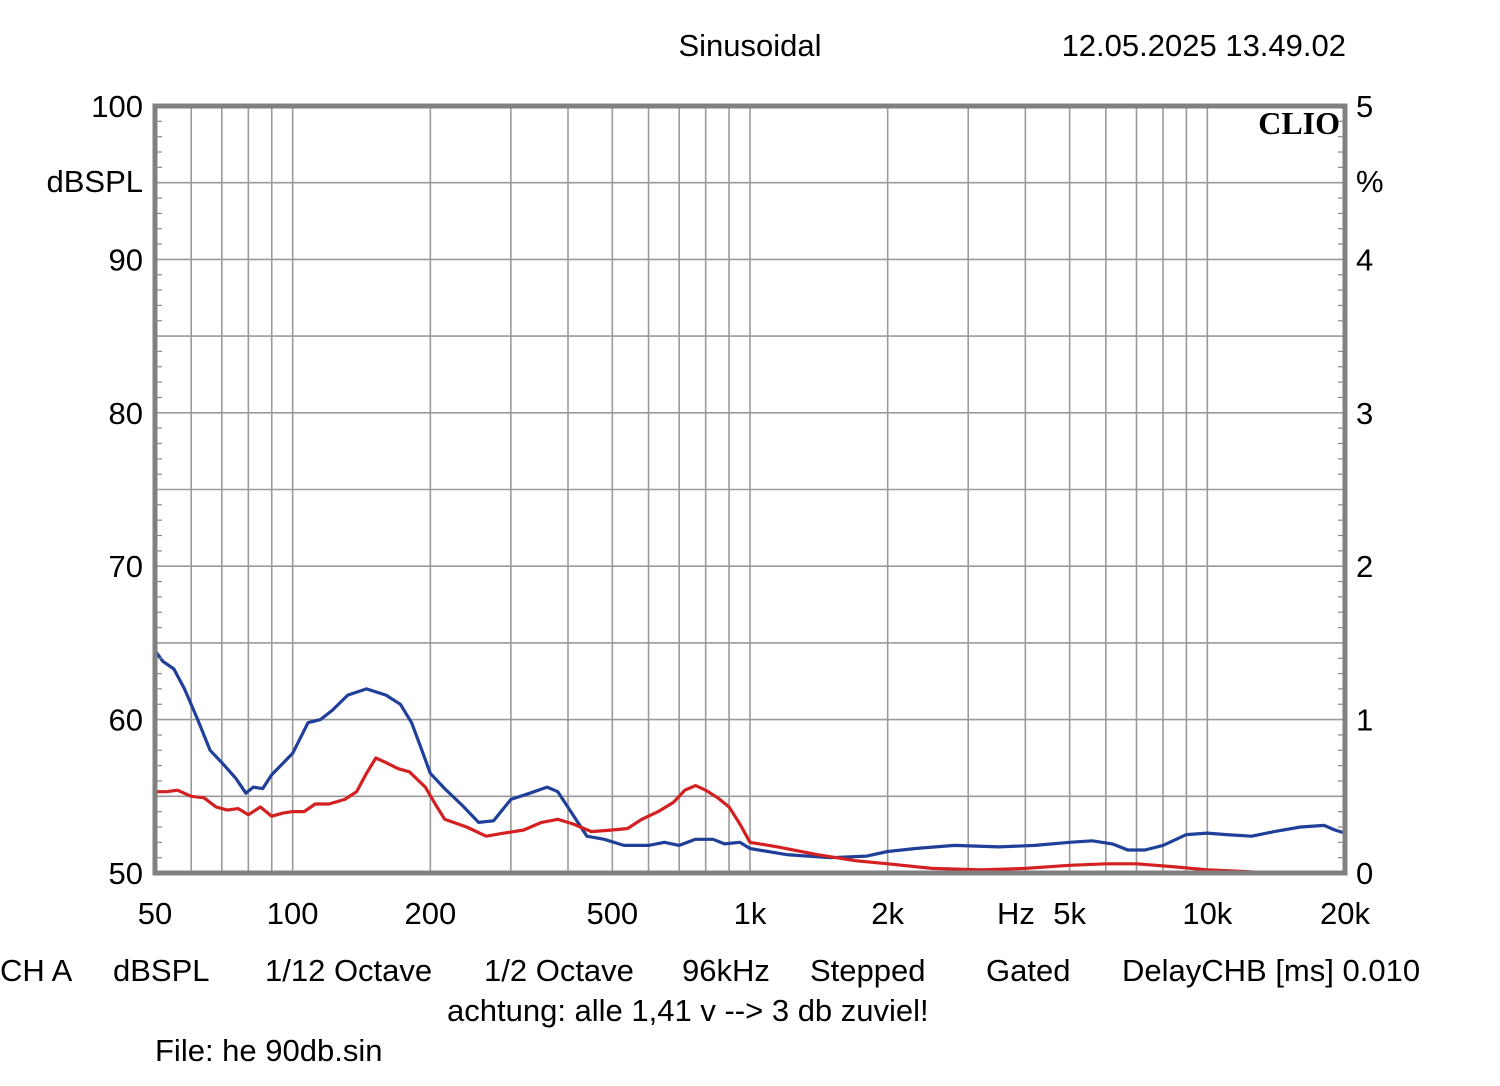 The height and width of the screenshot is (1086, 1500). I want to click on footer-unit: dBSPL, so click(161, 970).